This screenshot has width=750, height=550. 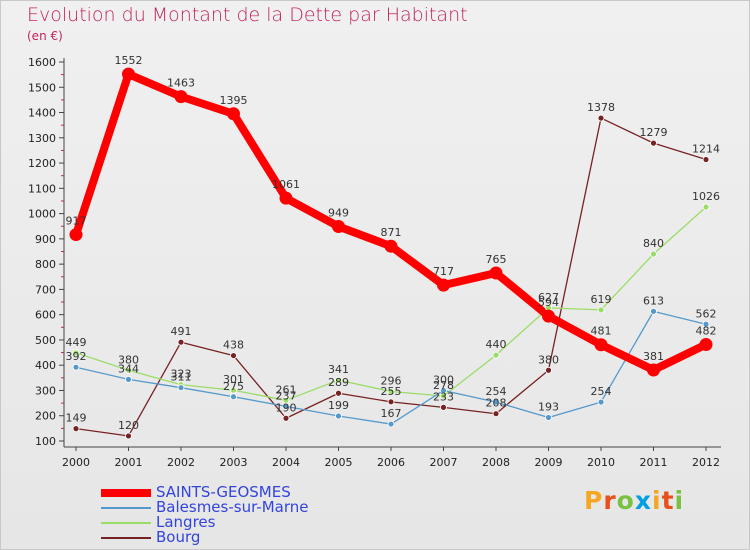 What do you see at coordinates (654, 462) in the screenshot?
I see `x-tick-label: 2011` at bounding box center [654, 462].